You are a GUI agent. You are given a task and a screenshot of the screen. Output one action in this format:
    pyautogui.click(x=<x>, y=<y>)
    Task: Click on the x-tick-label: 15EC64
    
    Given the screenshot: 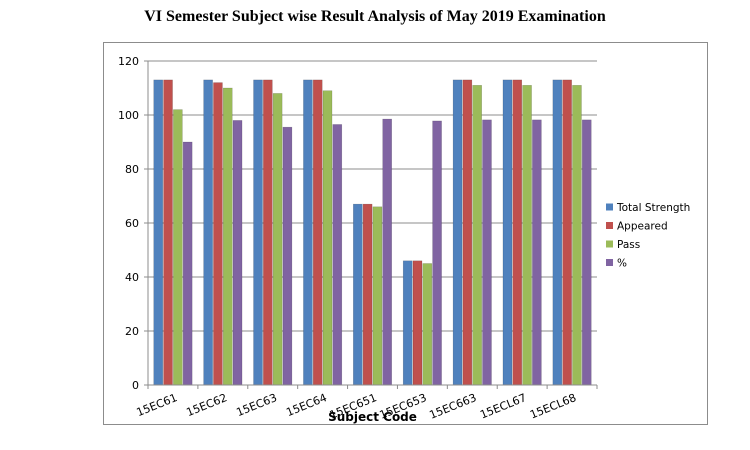 What is the action you would take?
    pyautogui.click(x=306, y=405)
    